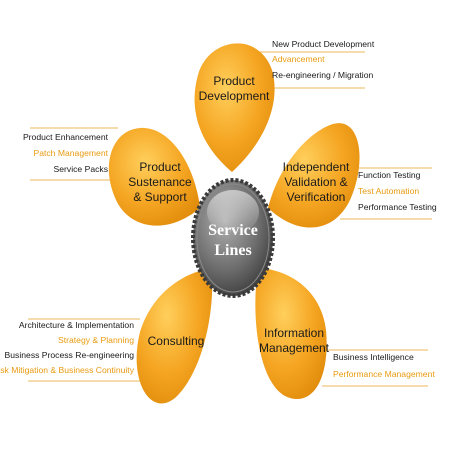 Image resolution: width=450 pixels, height=450 pixels. Describe the element at coordinates (233, 230) in the screenshot. I see `center-title-line: Service` at that location.